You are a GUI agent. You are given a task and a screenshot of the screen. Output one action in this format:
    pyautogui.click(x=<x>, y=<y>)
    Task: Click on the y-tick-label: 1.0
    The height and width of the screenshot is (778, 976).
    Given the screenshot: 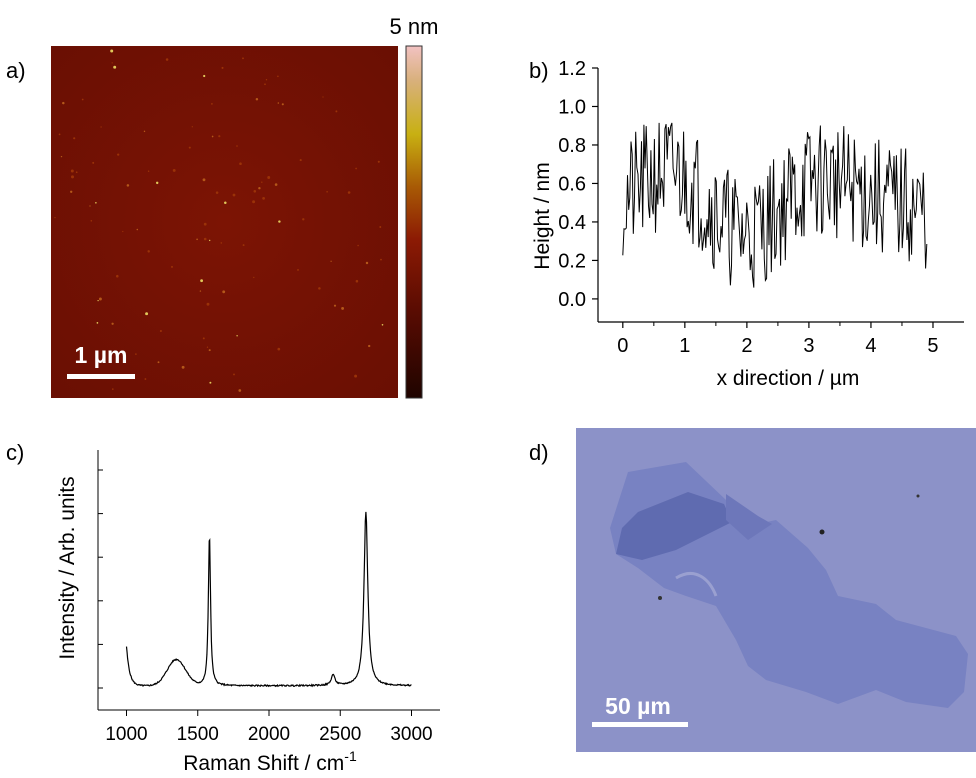 What is the action you would take?
    pyautogui.click(x=572, y=107)
    